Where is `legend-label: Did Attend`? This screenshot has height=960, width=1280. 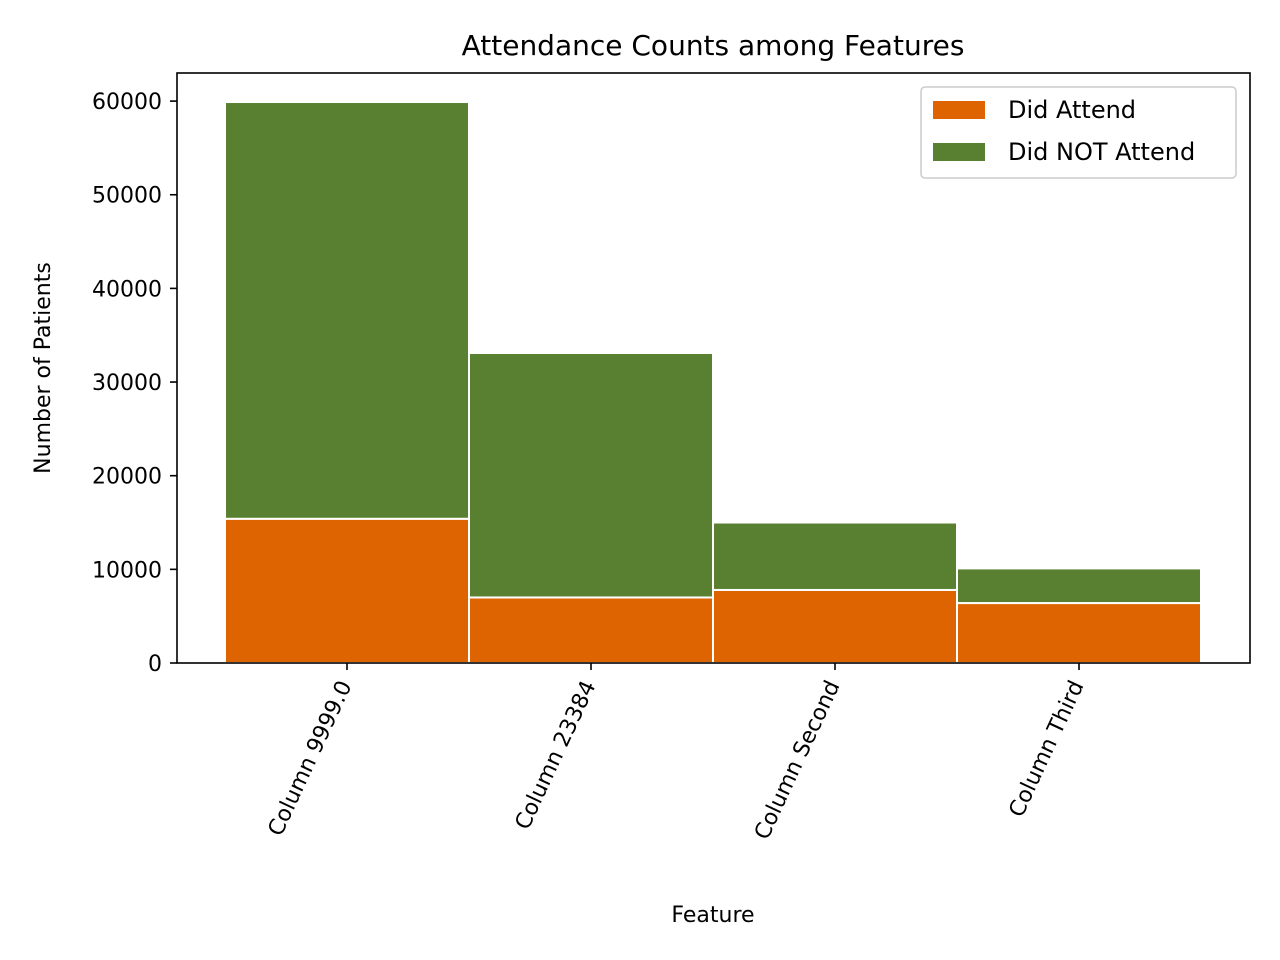
legend-label: Did Attend is located at coordinates (1072, 110).